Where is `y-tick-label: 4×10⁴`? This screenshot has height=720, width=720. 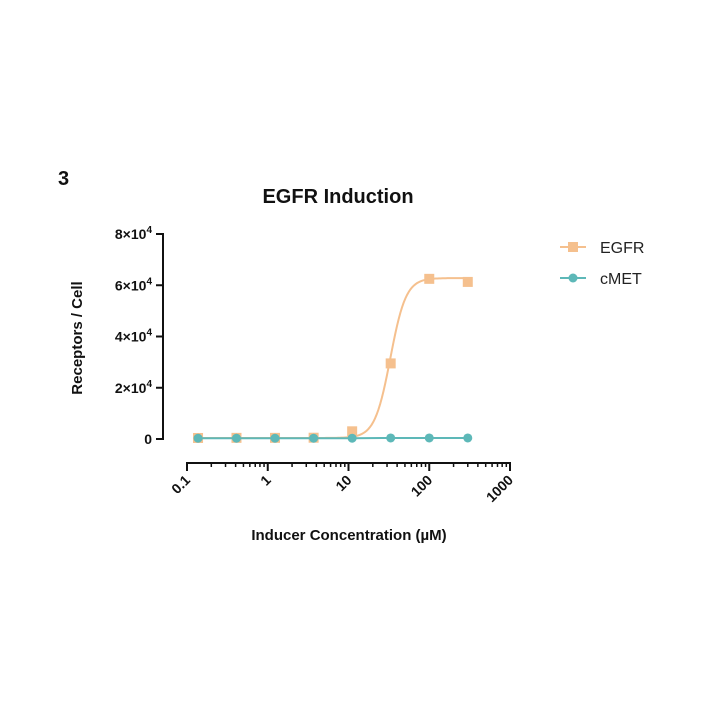 y-tick-label: 4×10⁴ is located at coordinates (134, 336).